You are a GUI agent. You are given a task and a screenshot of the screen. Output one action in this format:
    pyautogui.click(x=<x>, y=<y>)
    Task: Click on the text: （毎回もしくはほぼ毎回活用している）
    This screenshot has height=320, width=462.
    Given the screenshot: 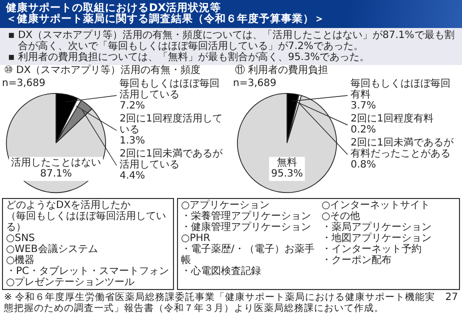 What is the action you would take?
    pyautogui.click(x=86, y=222)
    